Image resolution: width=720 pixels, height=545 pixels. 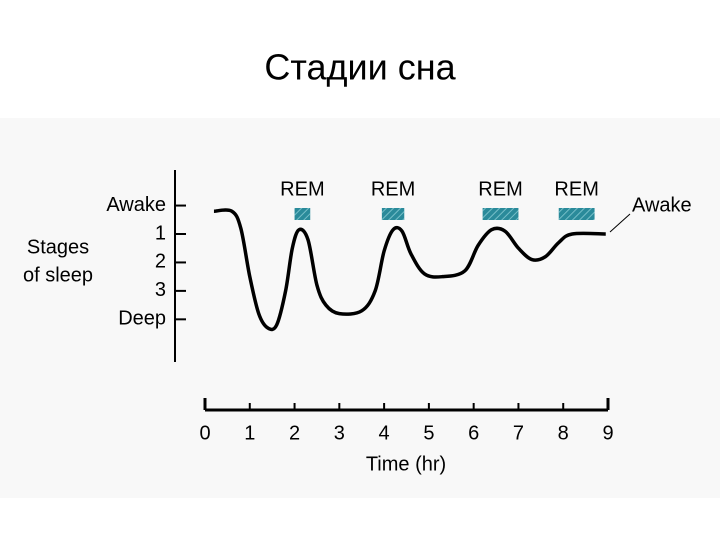 I want to click on x-label: Time (hr), so click(x=406, y=464).